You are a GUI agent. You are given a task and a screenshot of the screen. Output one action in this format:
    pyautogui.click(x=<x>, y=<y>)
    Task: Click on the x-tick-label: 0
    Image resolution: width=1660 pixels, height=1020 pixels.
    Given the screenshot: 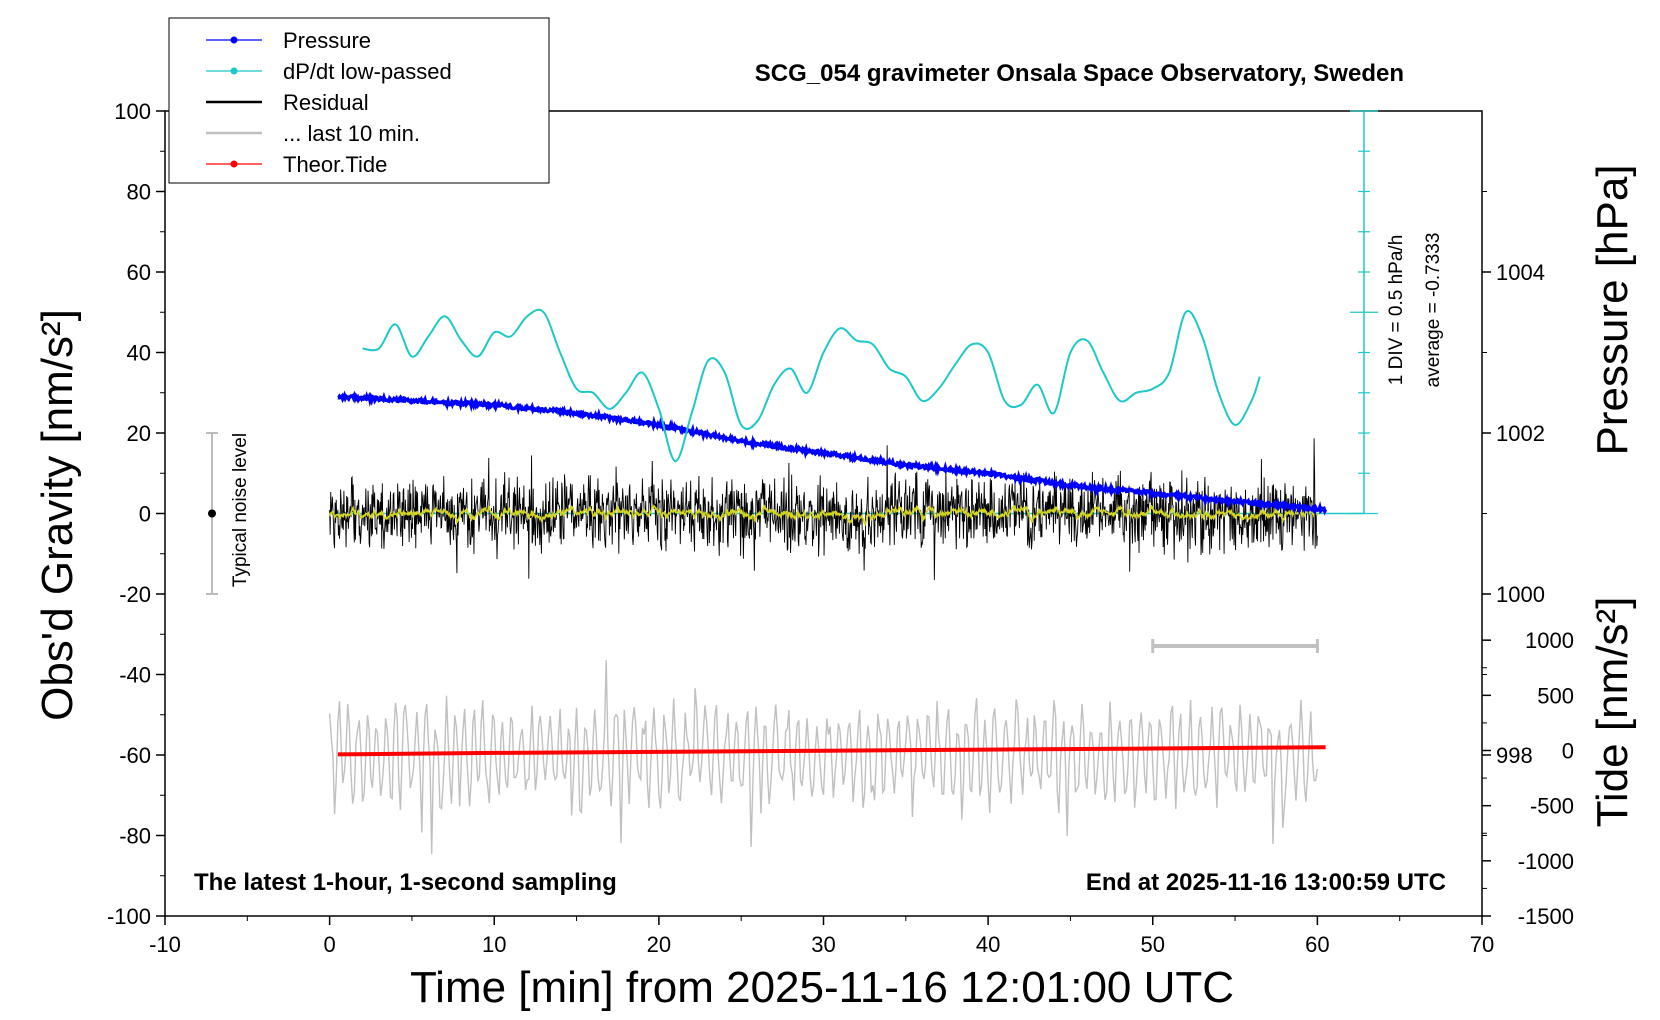 What is the action you would take?
    pyautogui.click(x=330, y=944)
    